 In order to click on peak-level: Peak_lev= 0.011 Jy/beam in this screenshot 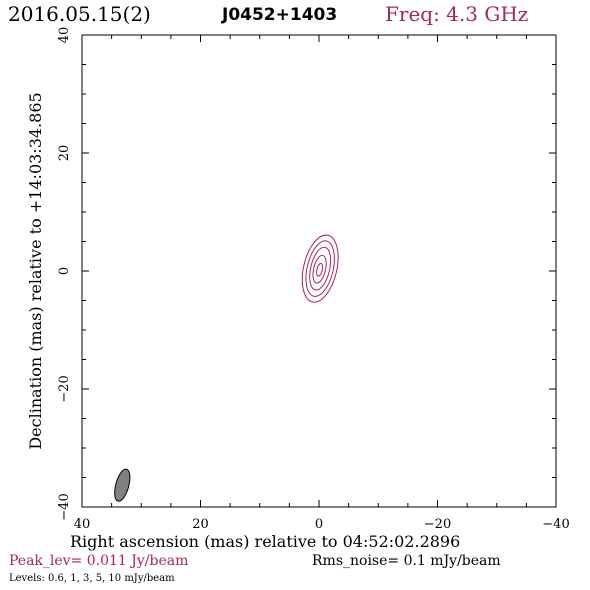, I will do `click(99, 561)`.